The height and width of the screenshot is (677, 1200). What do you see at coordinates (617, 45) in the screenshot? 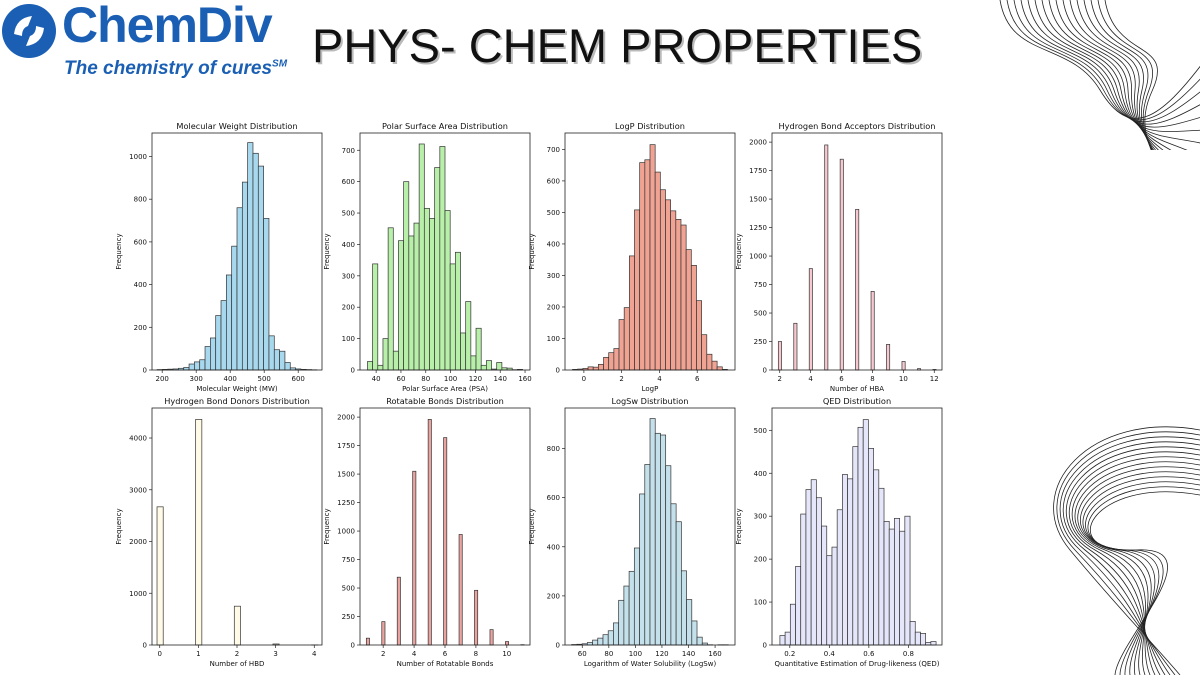
I see `slide-title: PHYS- CHEM PROPERTIES` at bounding box center [617, 45].